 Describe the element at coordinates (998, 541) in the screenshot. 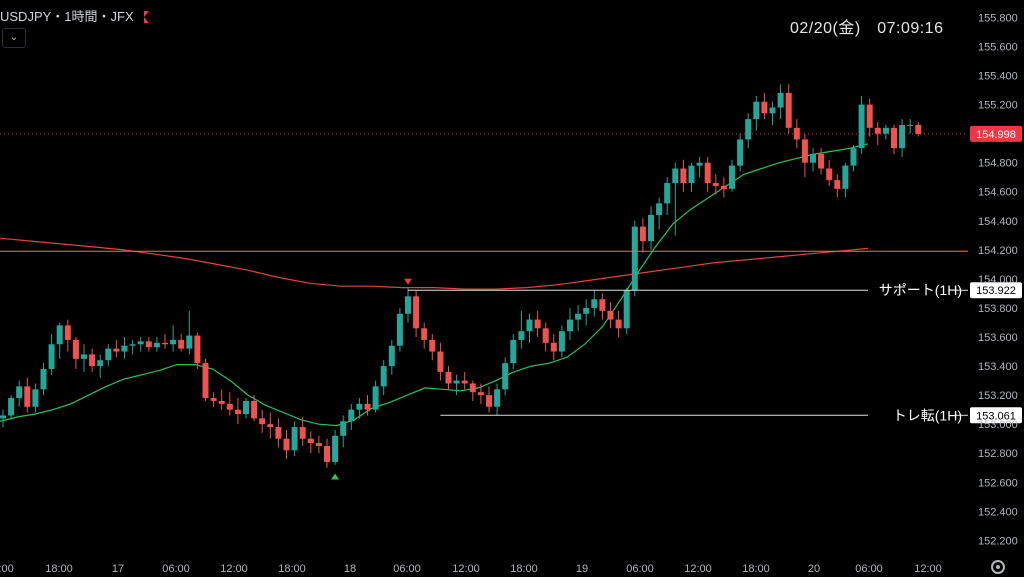

I see `y-tick-label: 152.200` at that location.